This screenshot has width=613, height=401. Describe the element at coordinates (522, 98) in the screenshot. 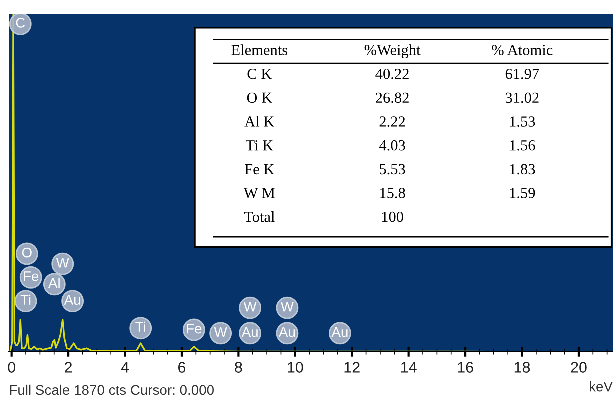

I see `annotation: 31.02` at that location.